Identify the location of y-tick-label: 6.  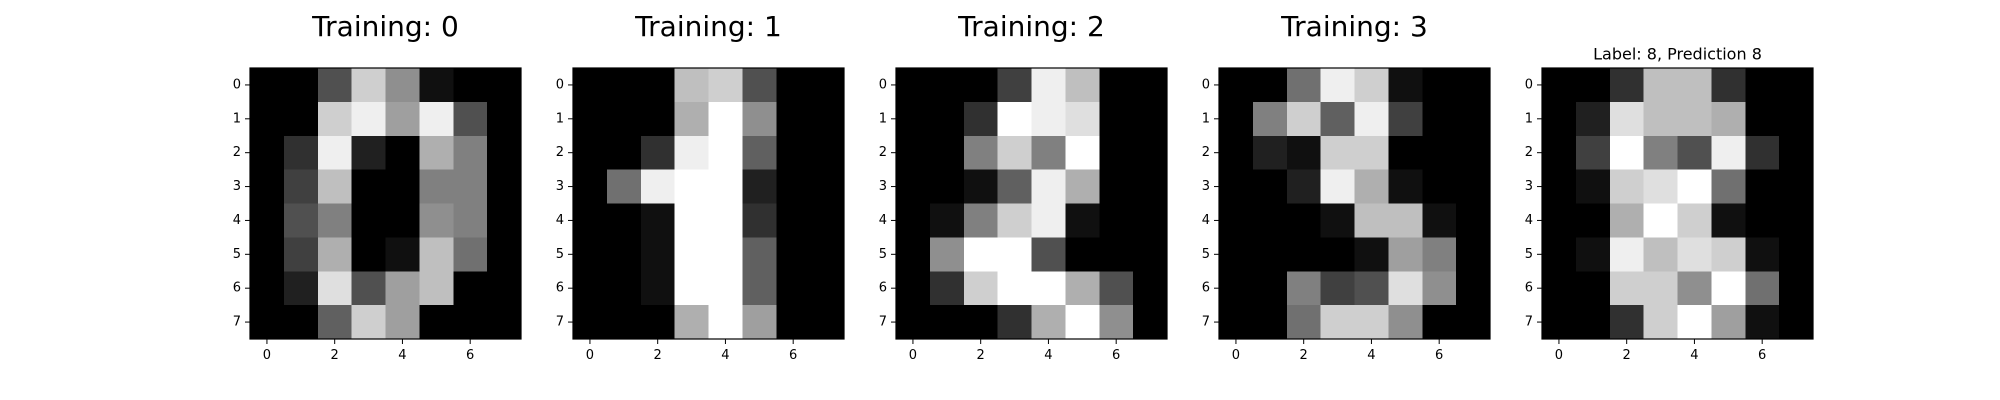
(1529, 288).